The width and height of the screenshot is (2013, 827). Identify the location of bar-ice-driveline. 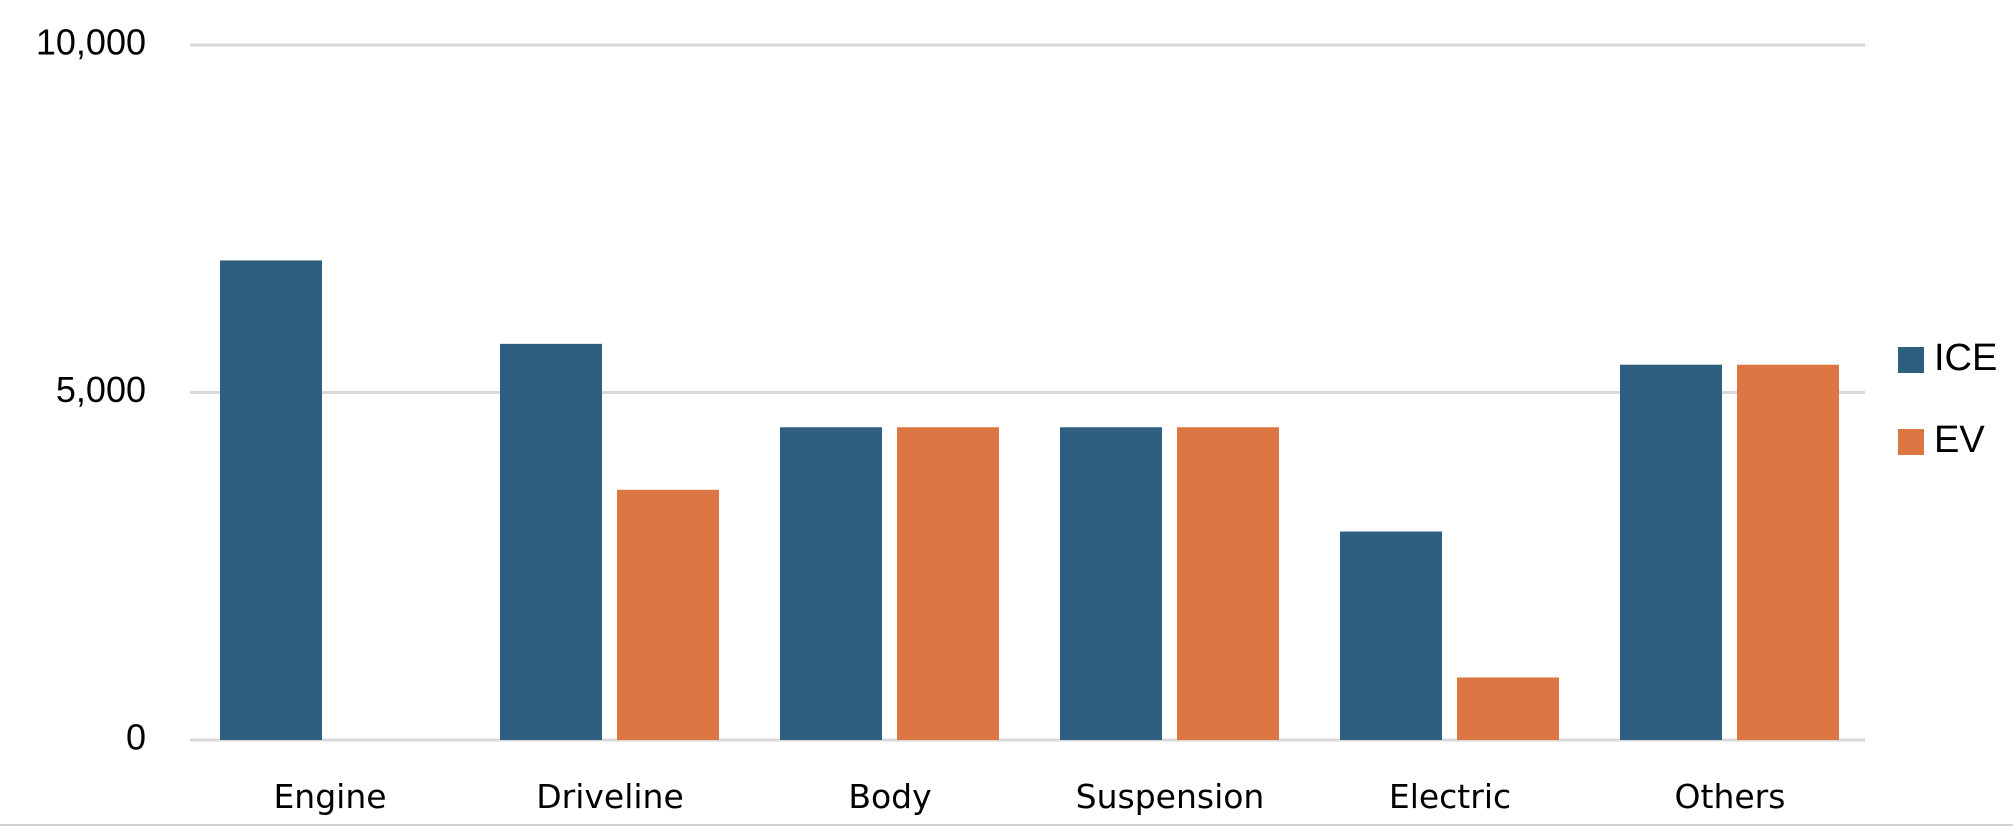
(551, 541).